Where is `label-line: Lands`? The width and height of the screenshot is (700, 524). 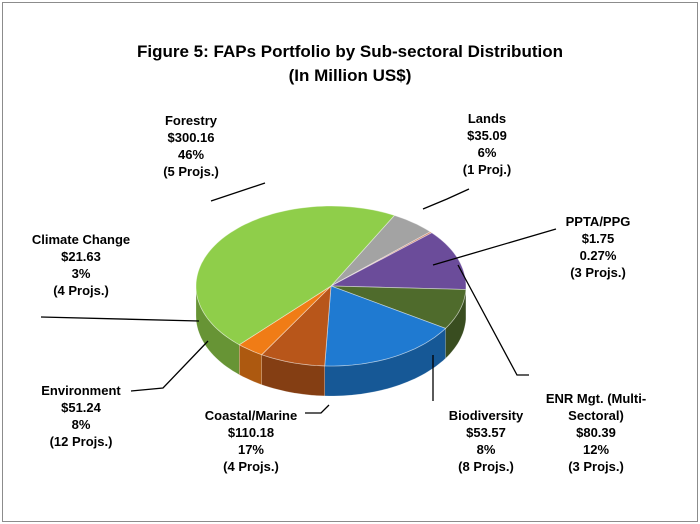 label-line: Lands is located at coordinates (487, 118).